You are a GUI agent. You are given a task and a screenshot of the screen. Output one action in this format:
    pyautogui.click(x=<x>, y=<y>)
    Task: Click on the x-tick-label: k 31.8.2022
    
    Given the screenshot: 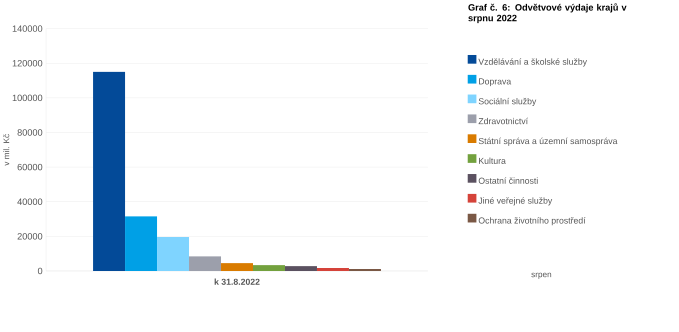 What is the action you would take?
    pyautogui.click(x=237, y=282)
    